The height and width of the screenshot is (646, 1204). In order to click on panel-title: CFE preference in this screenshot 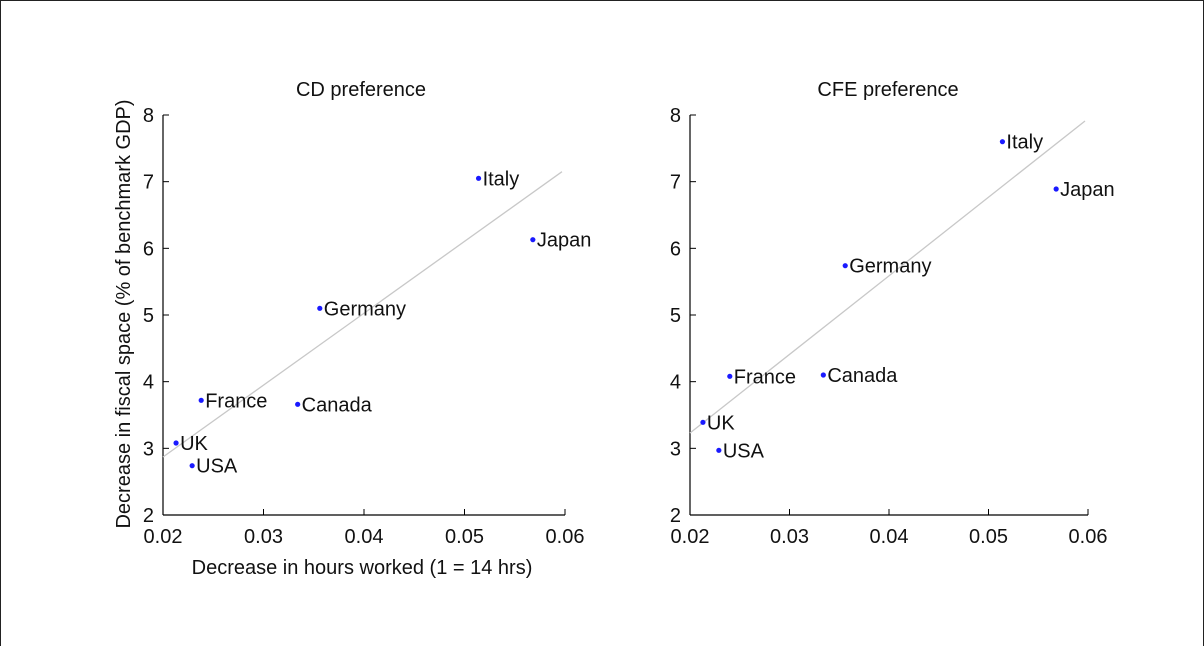, I will do `click(887, 90)`.